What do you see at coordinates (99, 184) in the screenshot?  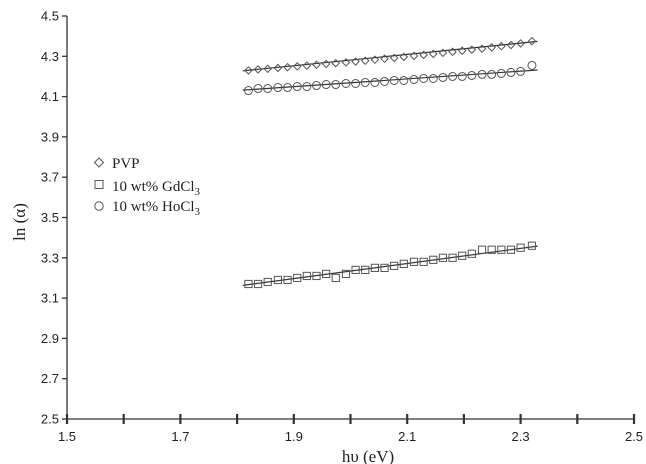 I see `square-marker-icon` at bounding box center [99, 184].